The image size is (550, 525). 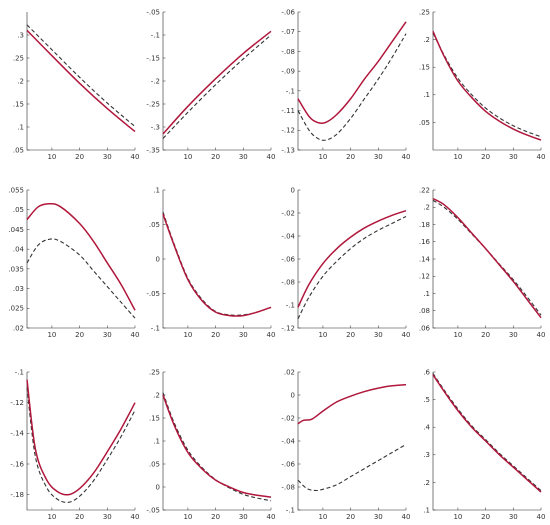 I want to click on panel-12: .1 .2 .3 .4 .5 .6 10 20 30 40, so click(x=484, y=444).